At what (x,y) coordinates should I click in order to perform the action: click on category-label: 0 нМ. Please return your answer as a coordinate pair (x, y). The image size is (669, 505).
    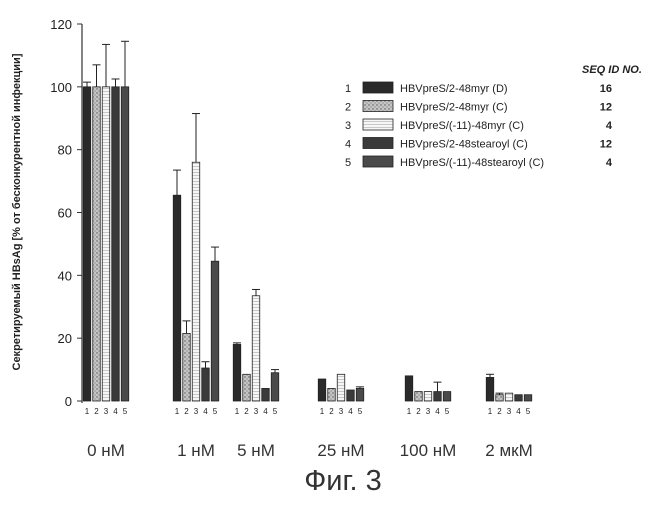
    Looking at the image, I should click on (106, 450).